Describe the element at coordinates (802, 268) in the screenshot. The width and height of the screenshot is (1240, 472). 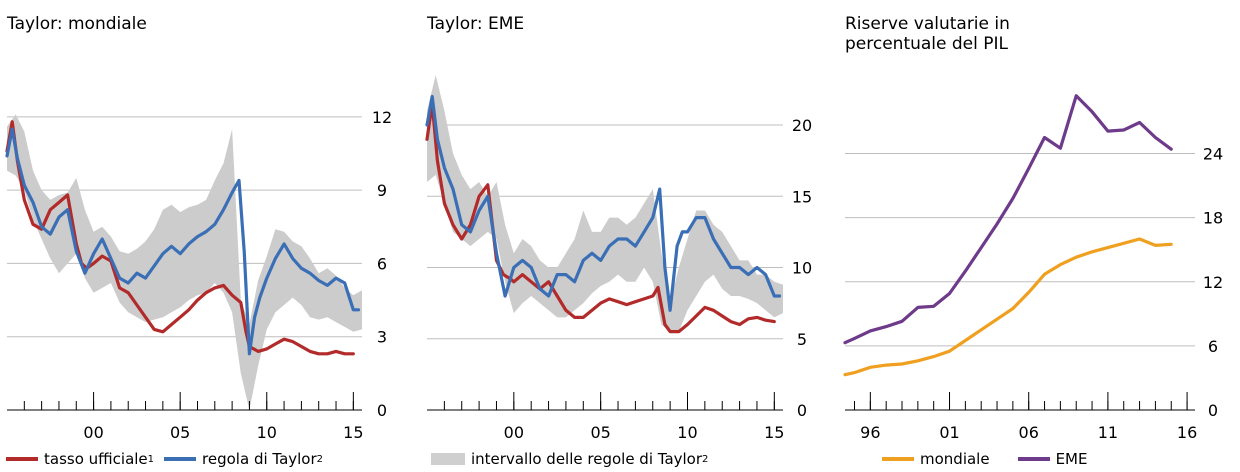
I see `y-tick-label: 10` at that location.